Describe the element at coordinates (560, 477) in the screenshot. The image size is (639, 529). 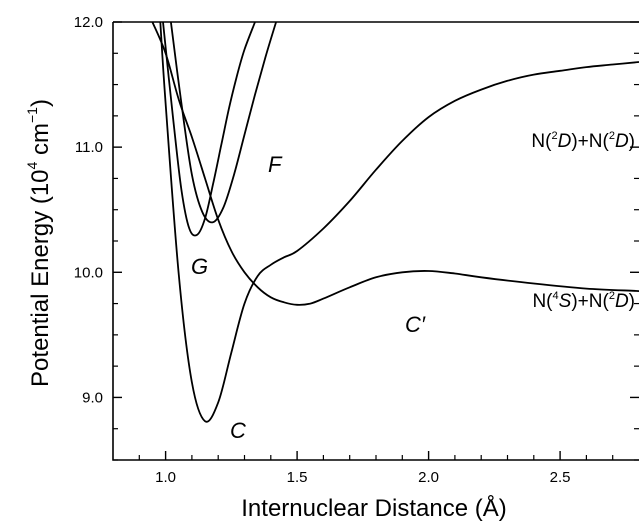
I see `x-tick-label: 2.5` at that location.